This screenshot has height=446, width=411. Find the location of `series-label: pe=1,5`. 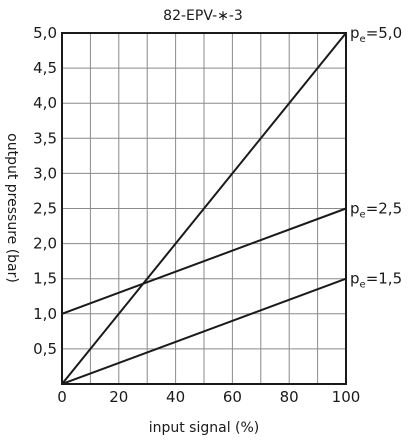

series-label: pe=1,5 is located at coordinates (376, 280).